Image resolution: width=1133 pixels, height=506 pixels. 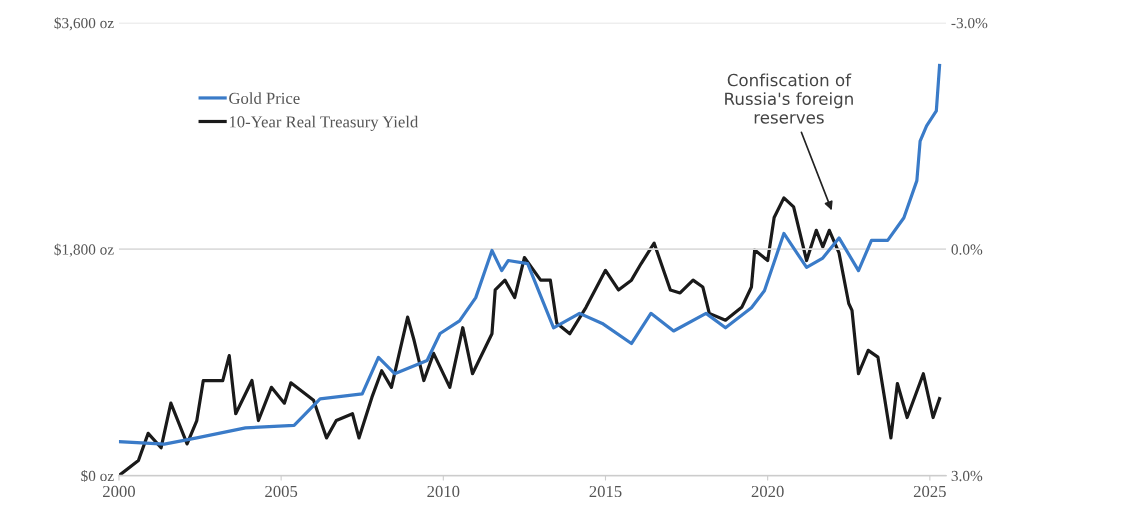 What do you see at coordinates (84, 250) in the screenshot?
I see `y-tick-label: $1,800 oz` at bounding box center [84, 250].